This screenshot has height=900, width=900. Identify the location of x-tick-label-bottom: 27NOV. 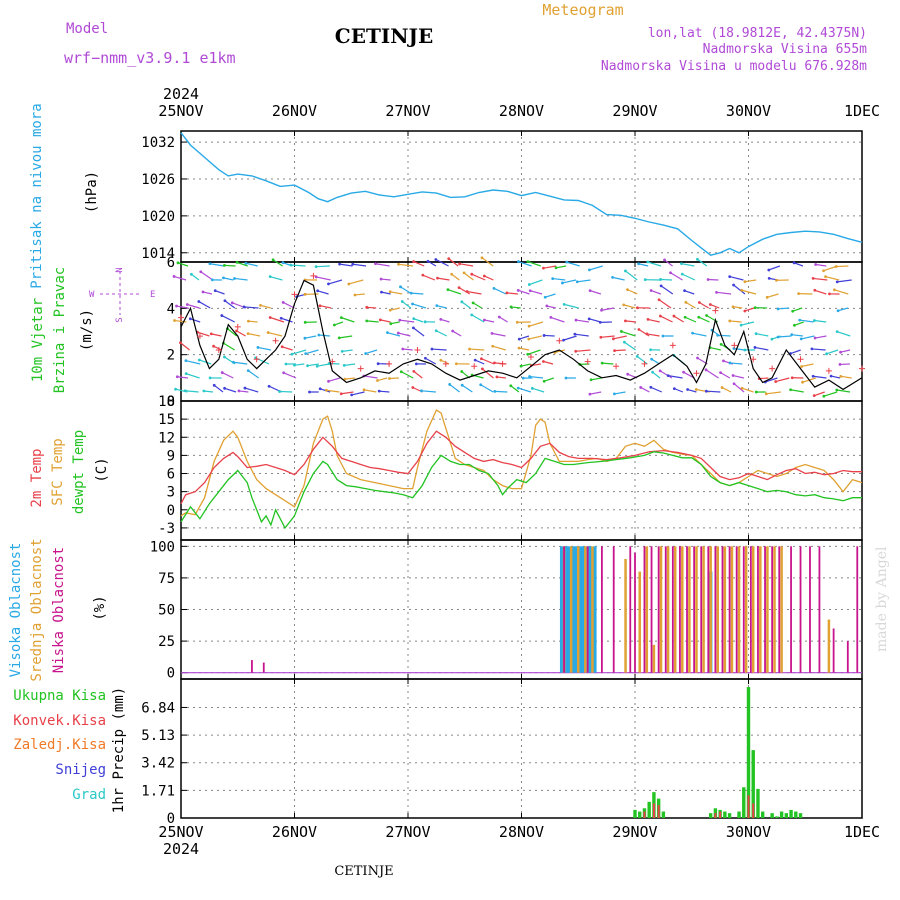
(407, 832).